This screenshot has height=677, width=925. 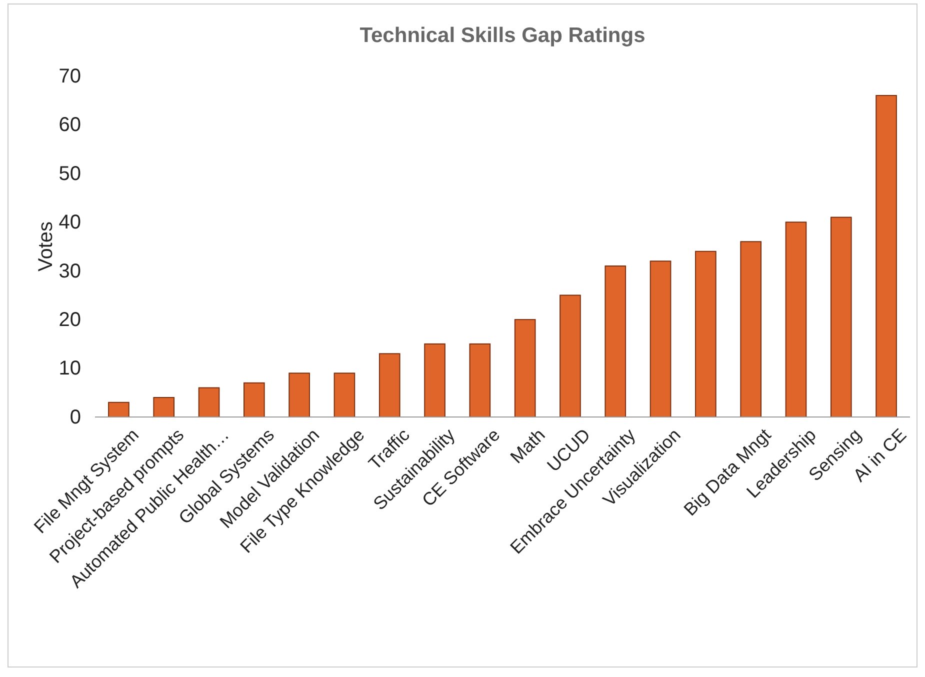 I want to click on y-tick-label: 0, so click(x=75, y=417).